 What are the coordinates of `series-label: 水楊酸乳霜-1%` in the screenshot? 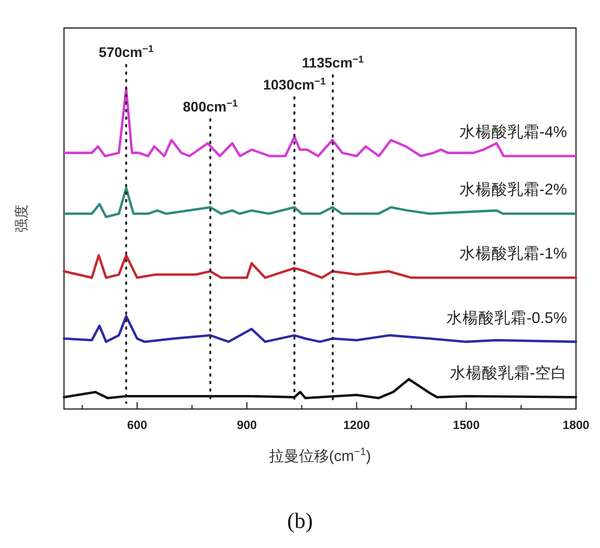 It's located at (513, 253).